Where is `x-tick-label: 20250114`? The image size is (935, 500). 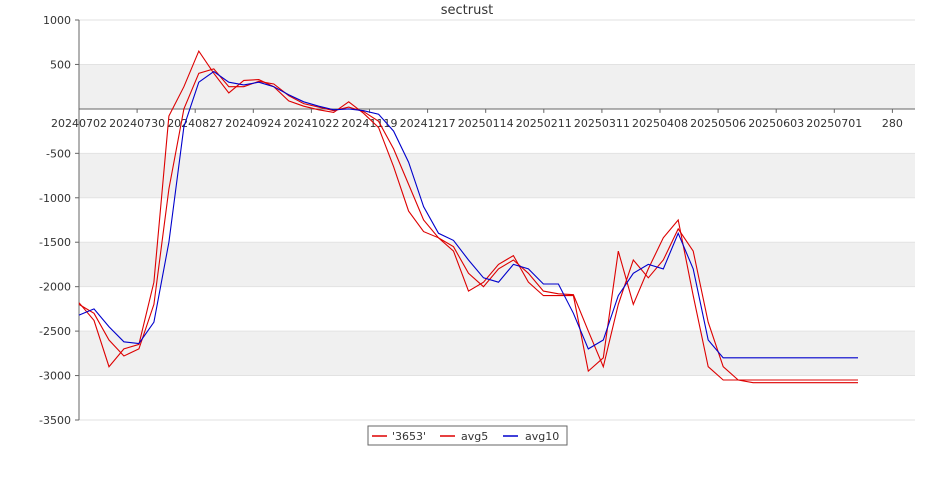
x-tick-label: 20250114 is located at coordinates (486, 123).